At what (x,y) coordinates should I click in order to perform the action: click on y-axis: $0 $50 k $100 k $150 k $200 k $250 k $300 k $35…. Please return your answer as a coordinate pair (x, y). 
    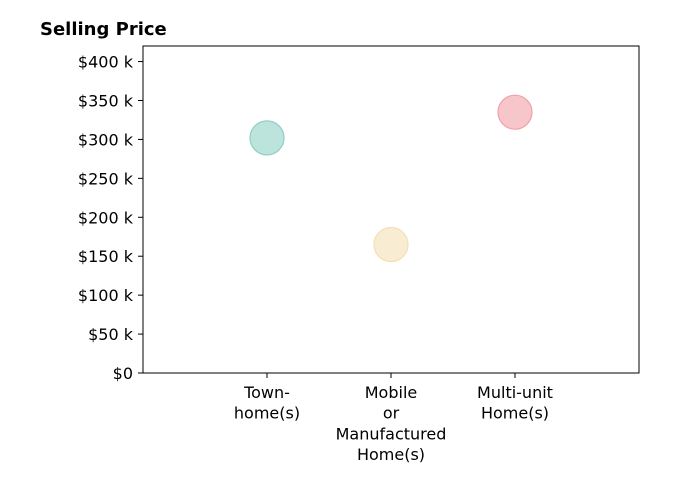
    Looking at the image, I should click on (110, 218).